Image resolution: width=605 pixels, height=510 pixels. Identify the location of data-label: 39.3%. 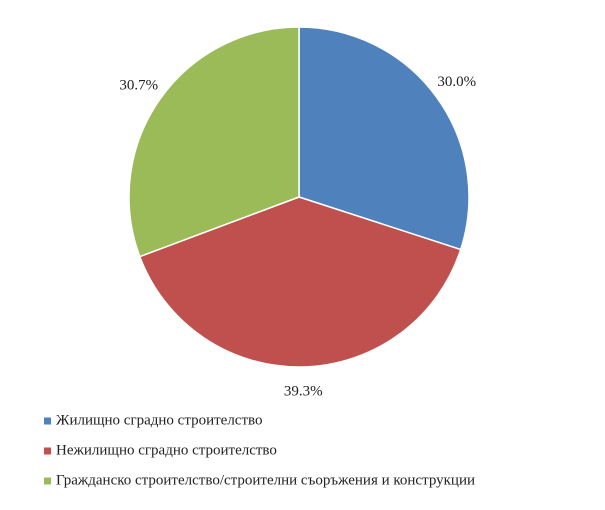
(303, 391).